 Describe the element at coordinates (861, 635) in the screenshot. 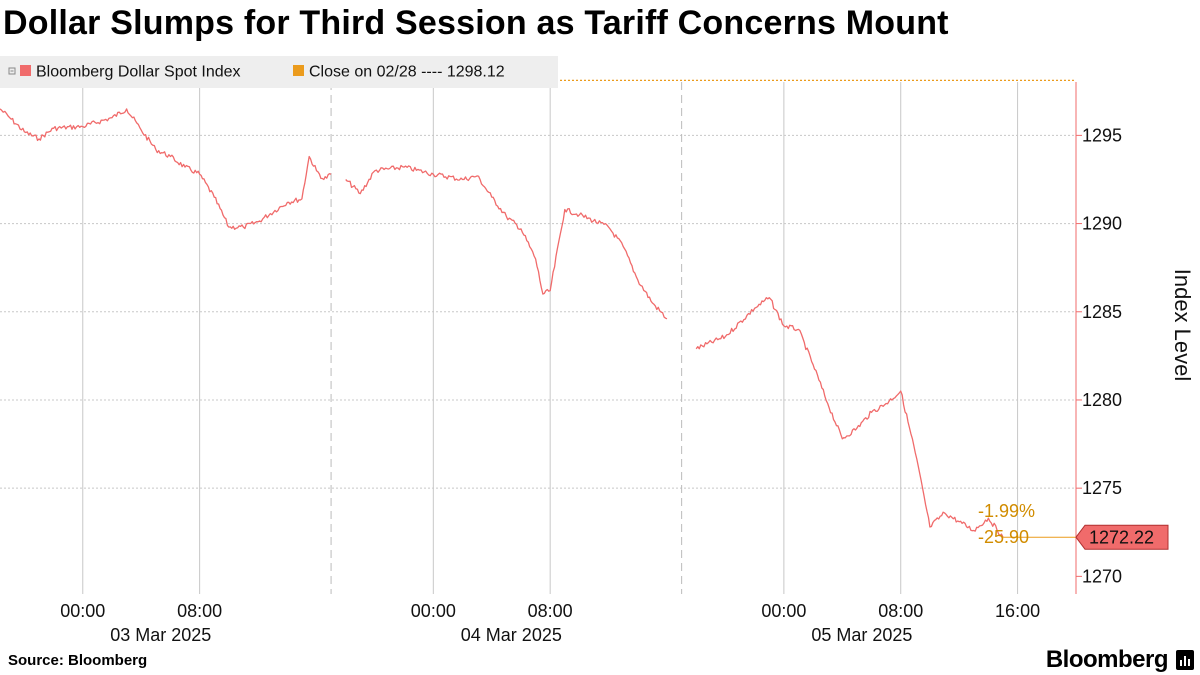

I see `x-date-label: 05 Mar 2025` at that location.